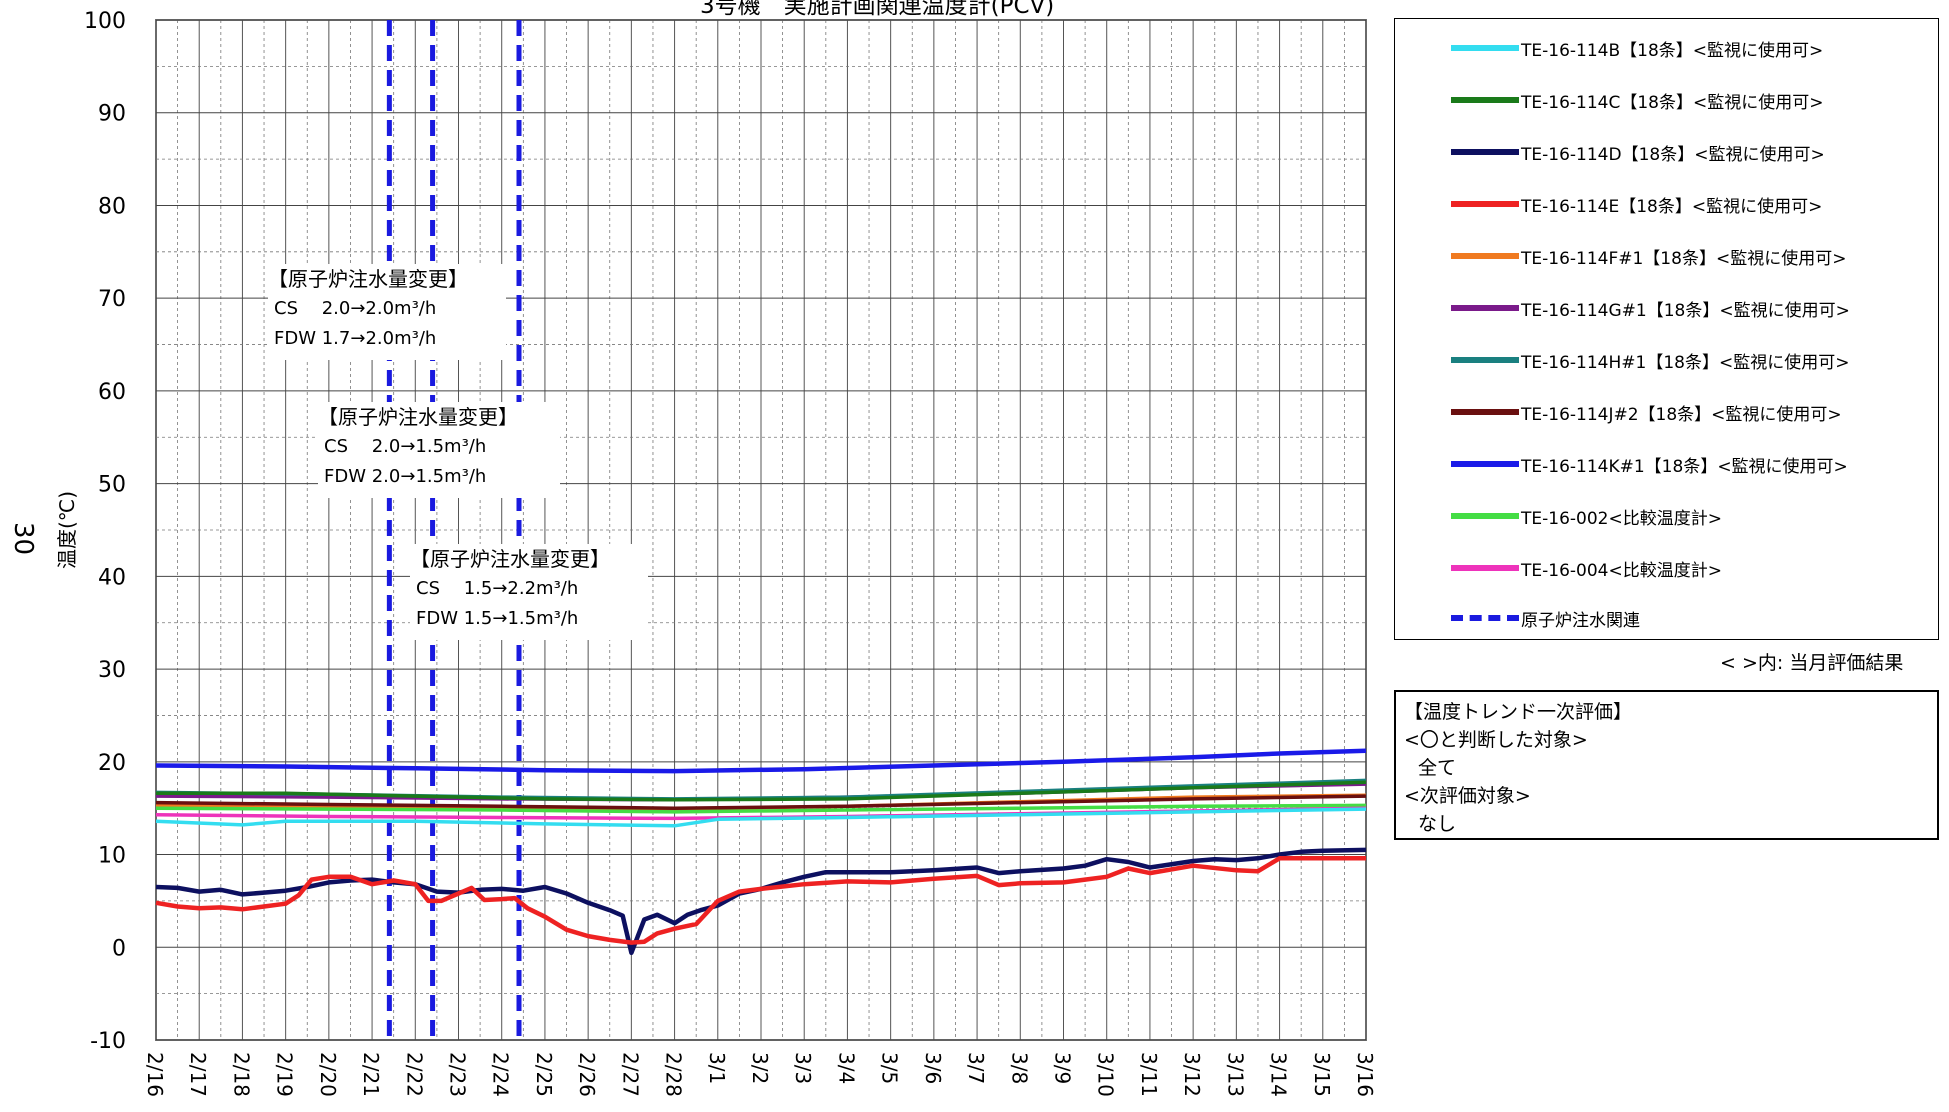 This screenshot has height=1112, width=1949. I want to click on evaluation-next-label: <次評価対象>, so click(1467, 796).